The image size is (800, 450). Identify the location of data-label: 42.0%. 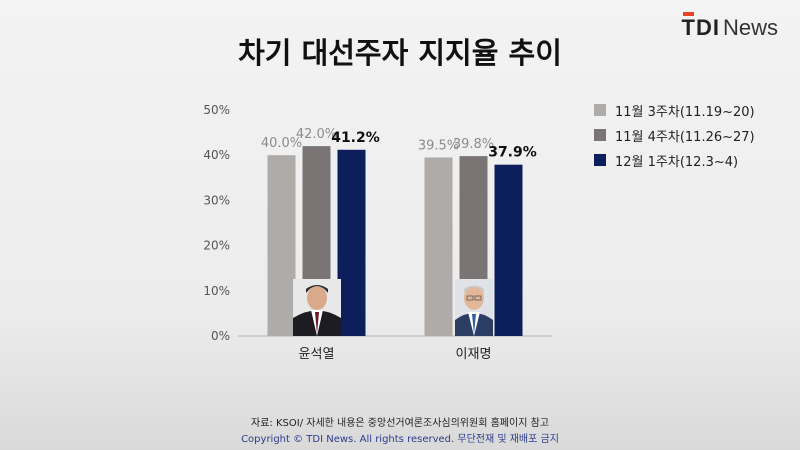
(316, 134).